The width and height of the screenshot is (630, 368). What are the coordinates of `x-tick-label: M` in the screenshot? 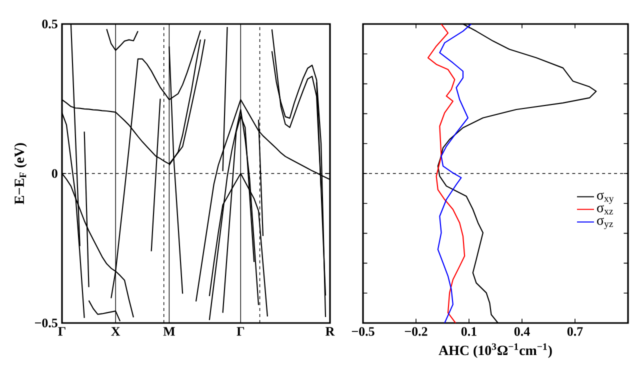 It's located at (169, 331).